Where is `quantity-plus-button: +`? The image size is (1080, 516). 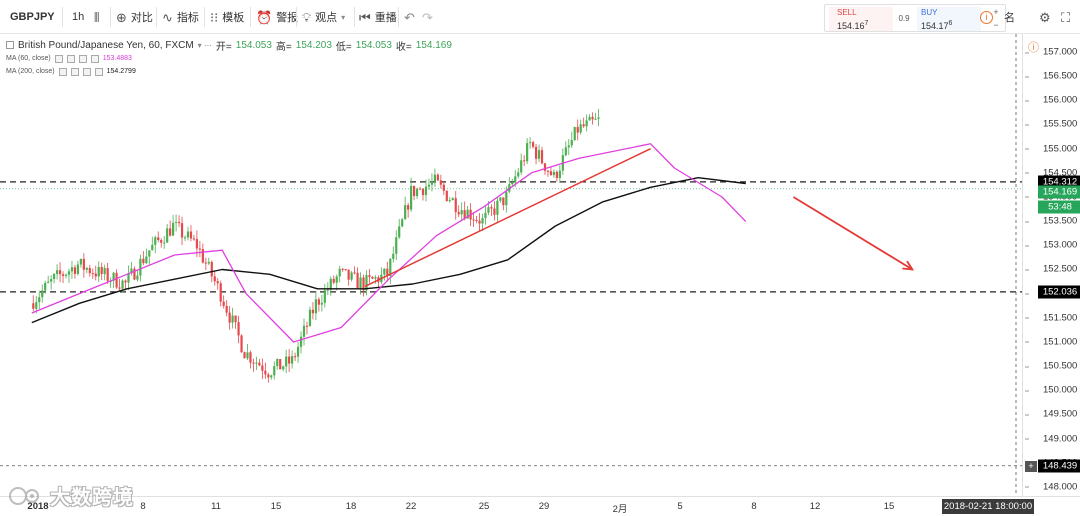 quantity-plus-button: + is located at coordinates (996, 12).